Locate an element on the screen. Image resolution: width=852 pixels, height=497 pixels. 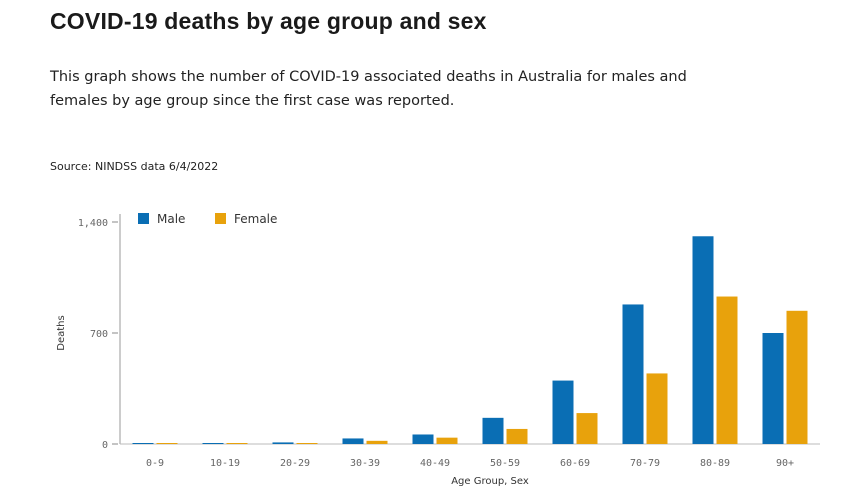
y-axis-title: Deaths is located at coordinates (61, 332).